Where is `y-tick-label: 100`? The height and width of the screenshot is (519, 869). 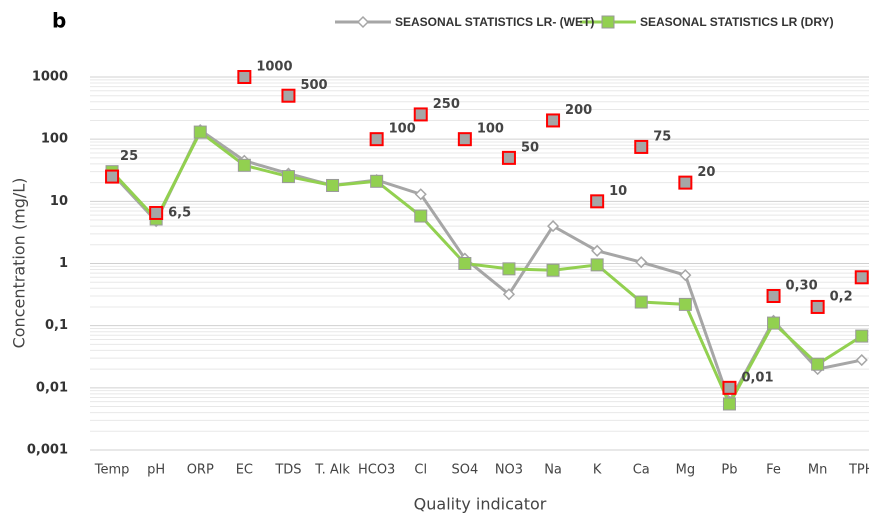 y-tick-label: 100 is located at coordinates (54, 139).